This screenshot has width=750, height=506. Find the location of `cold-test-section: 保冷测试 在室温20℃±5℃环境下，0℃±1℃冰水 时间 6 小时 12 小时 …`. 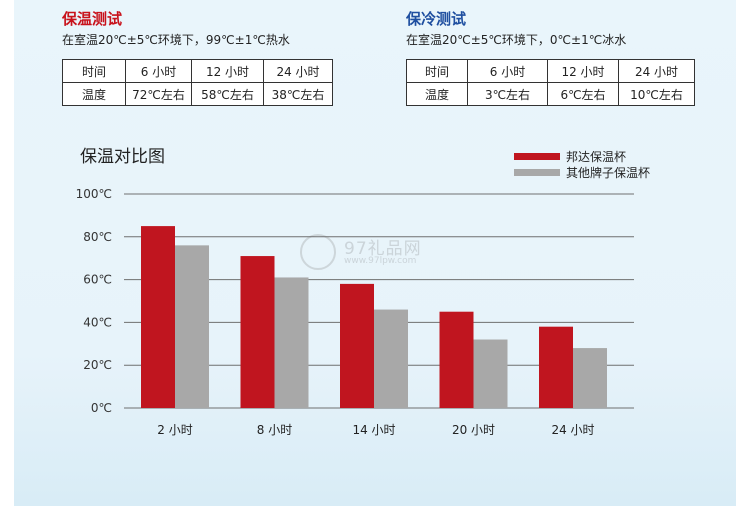

cold-test-section: 保冷测试 在室温20℃±5℃环境下，0℃±1℃冰水 时间 6 小时 12 小时 … is located at coordinates (550, 57).